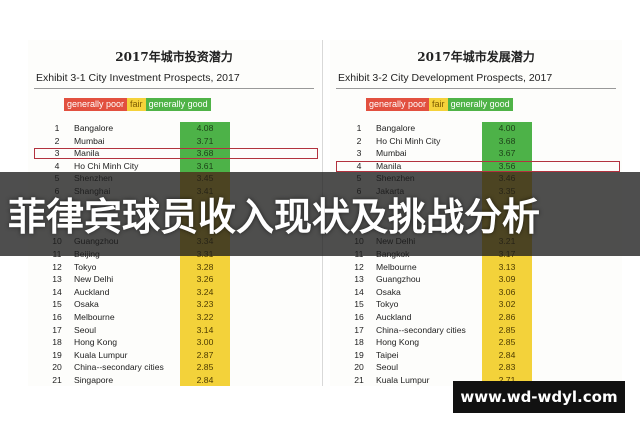 This screenshot has width=640, height=426. Describe the element at coordinates (57, 153) in the screenshot. I see `rank-cell: 3` at that location.